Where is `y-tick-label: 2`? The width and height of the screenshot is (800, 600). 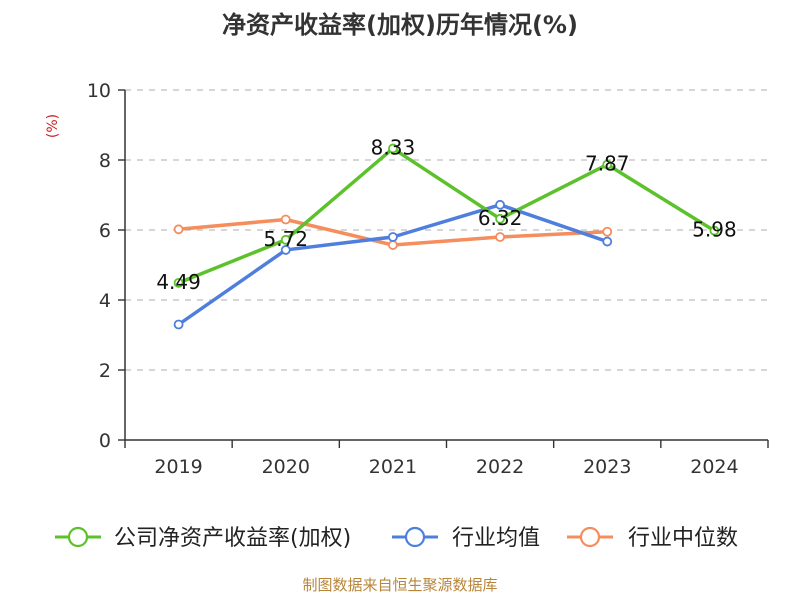 y-tick-label: 2 is located at coordinates (105, 371).